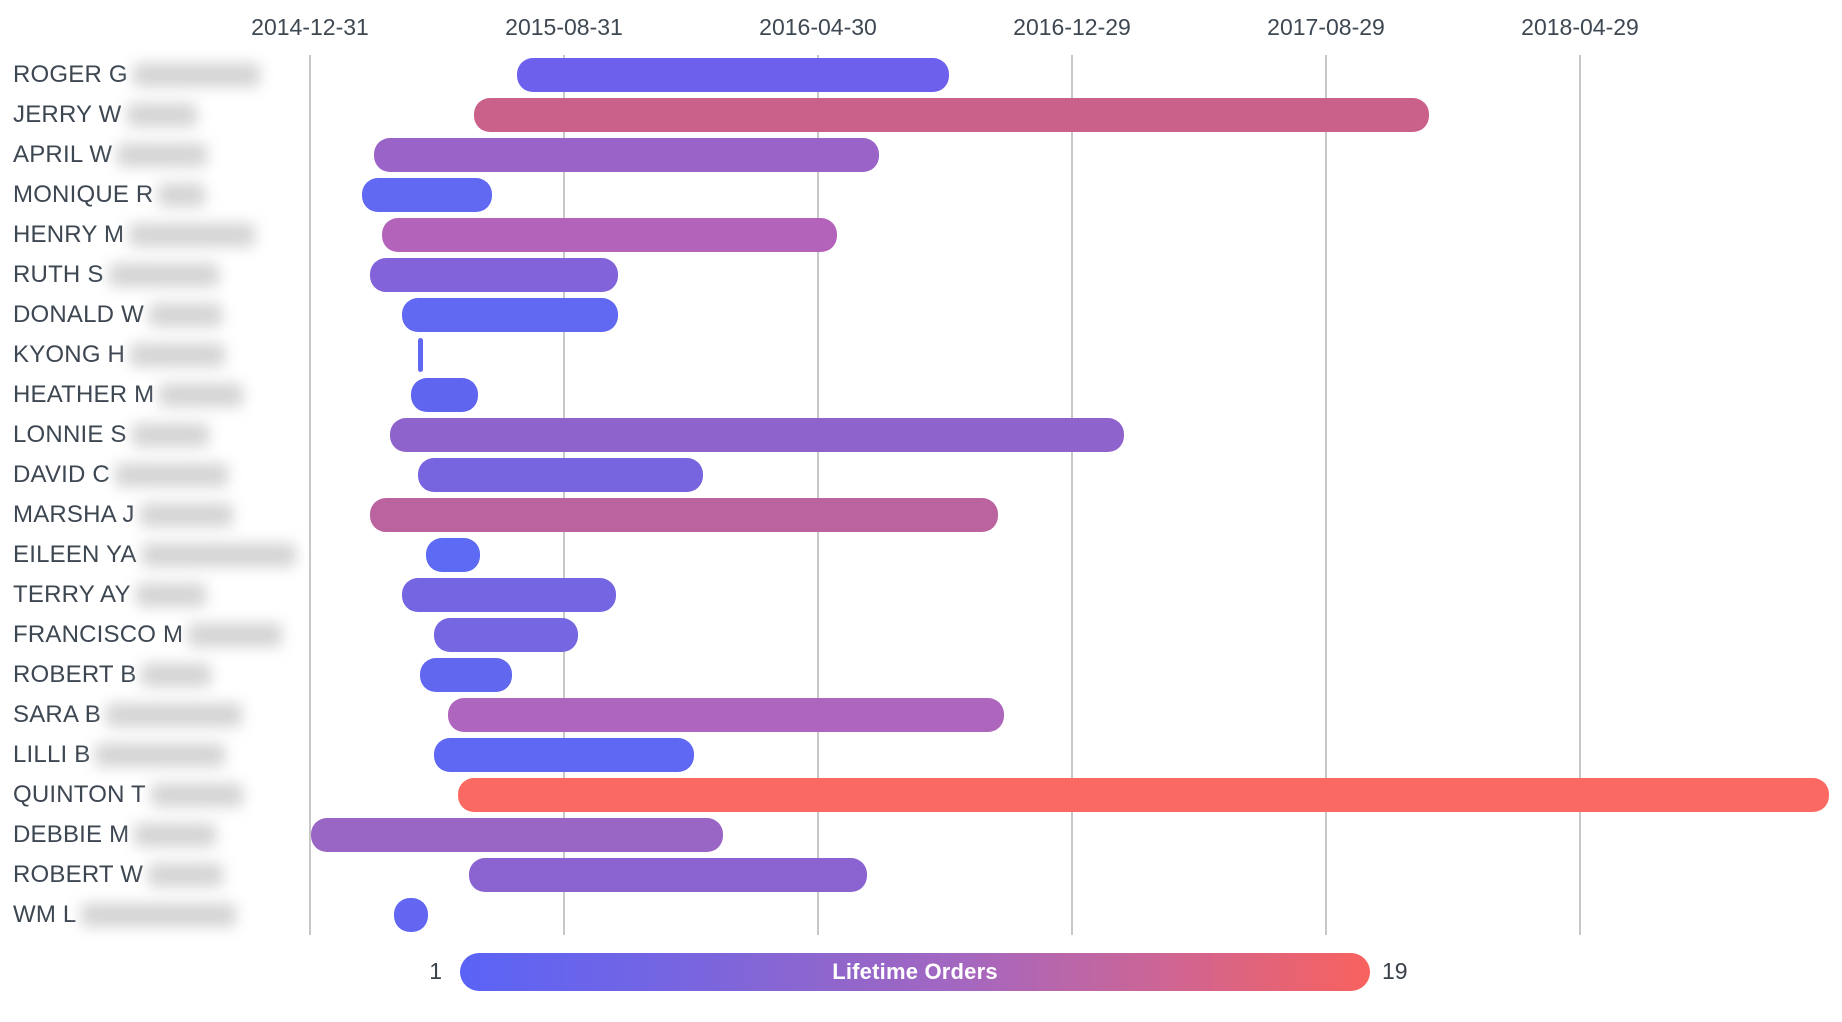 This screenshot has width=1842, height=1022. Describe the element at coordinates (609, 235) in the screenshot. I see `gantt-bar-henry-m` at that location.